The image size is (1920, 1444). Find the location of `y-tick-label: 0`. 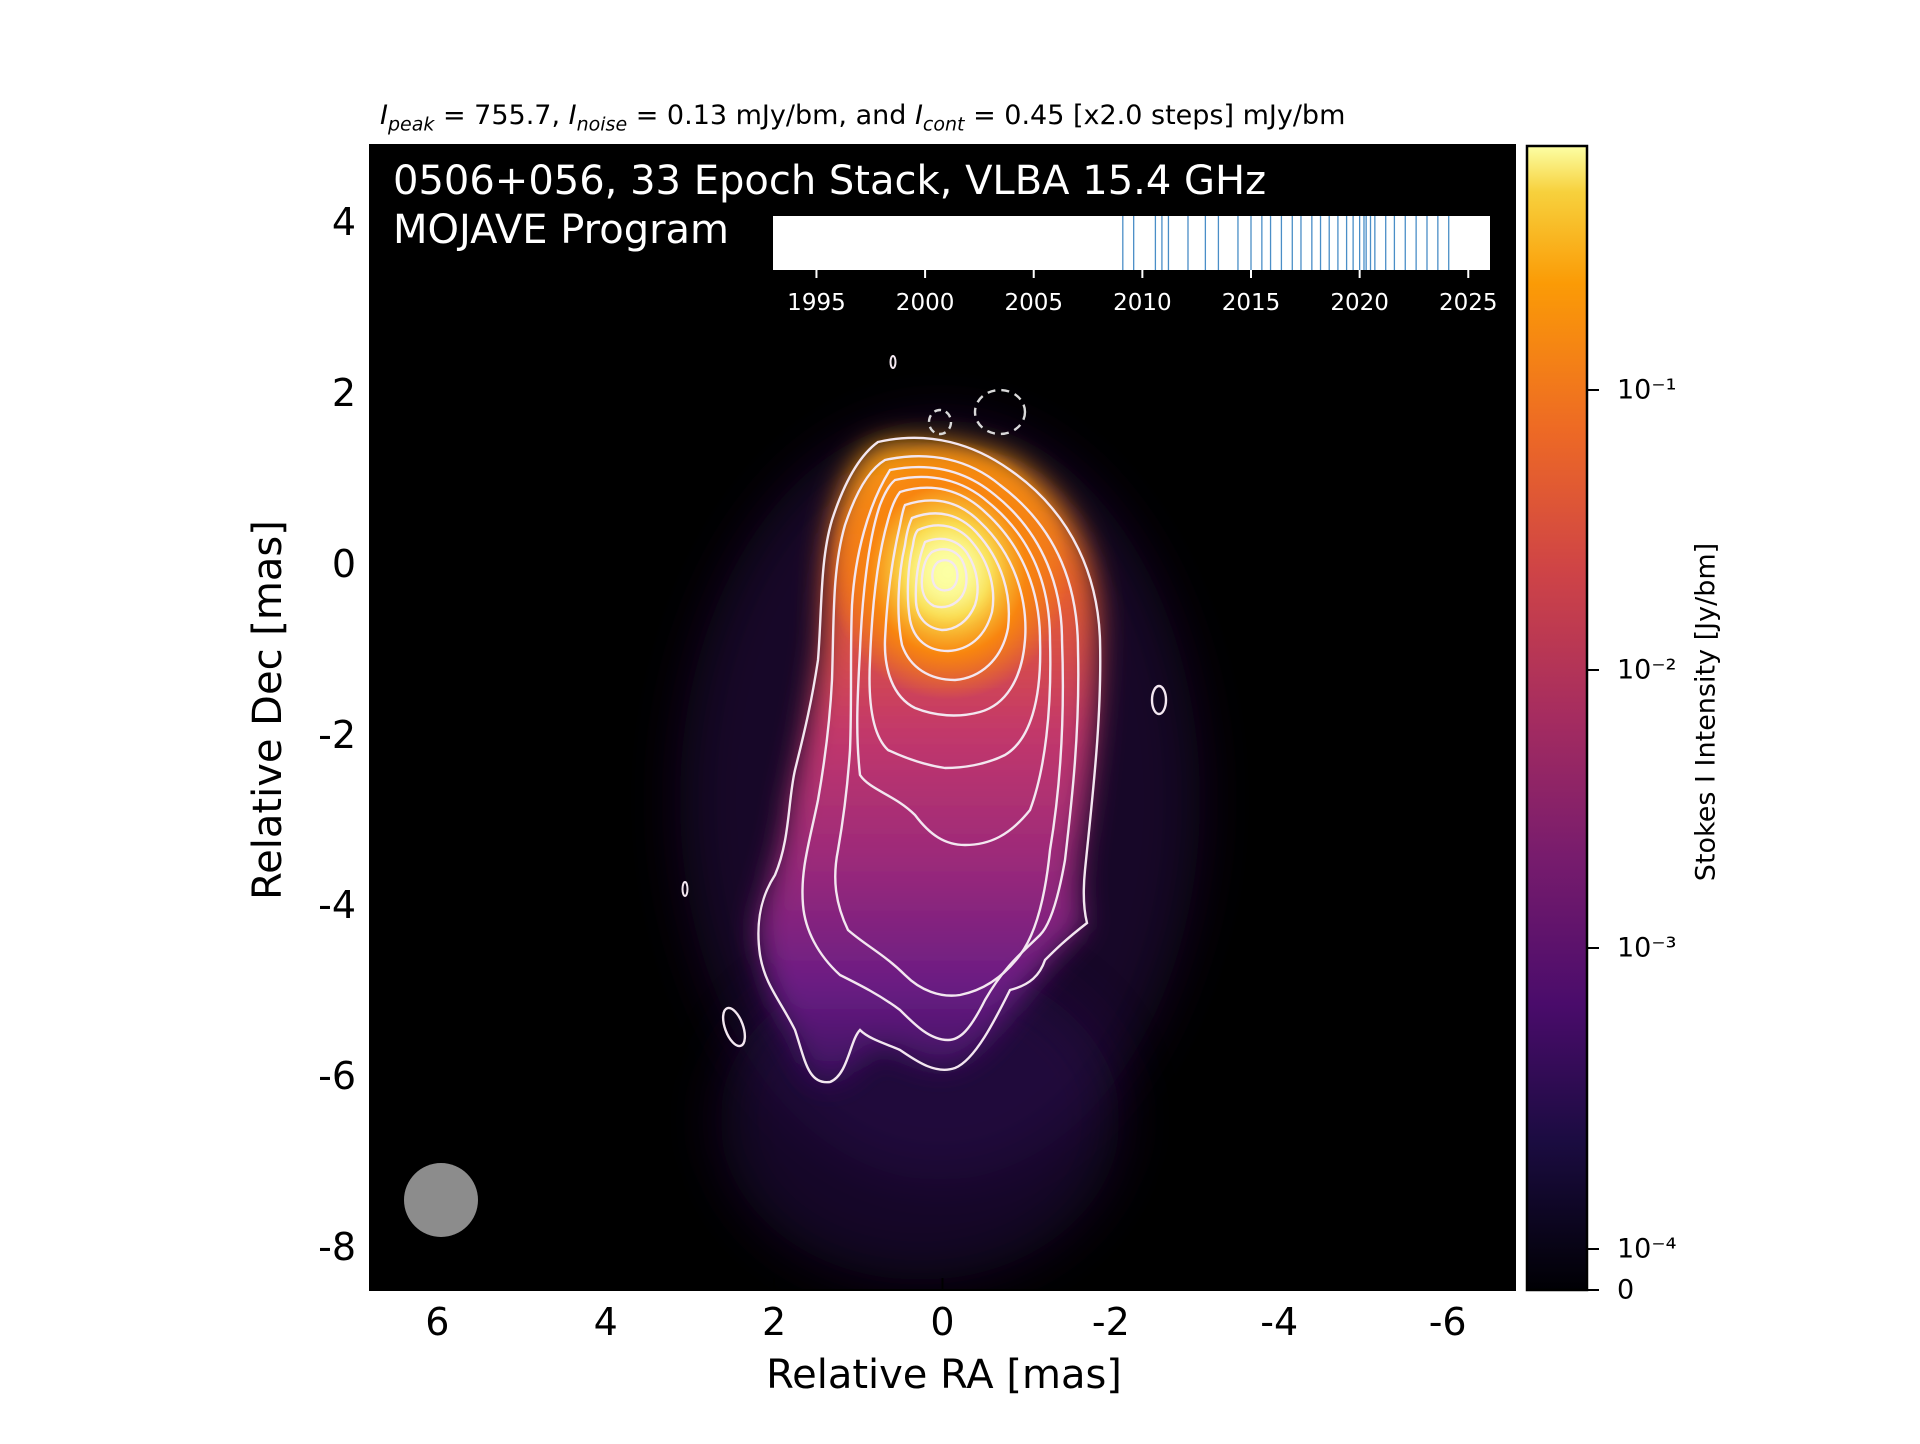

y-tick-label: 0 is located at coordinates (343, 563).